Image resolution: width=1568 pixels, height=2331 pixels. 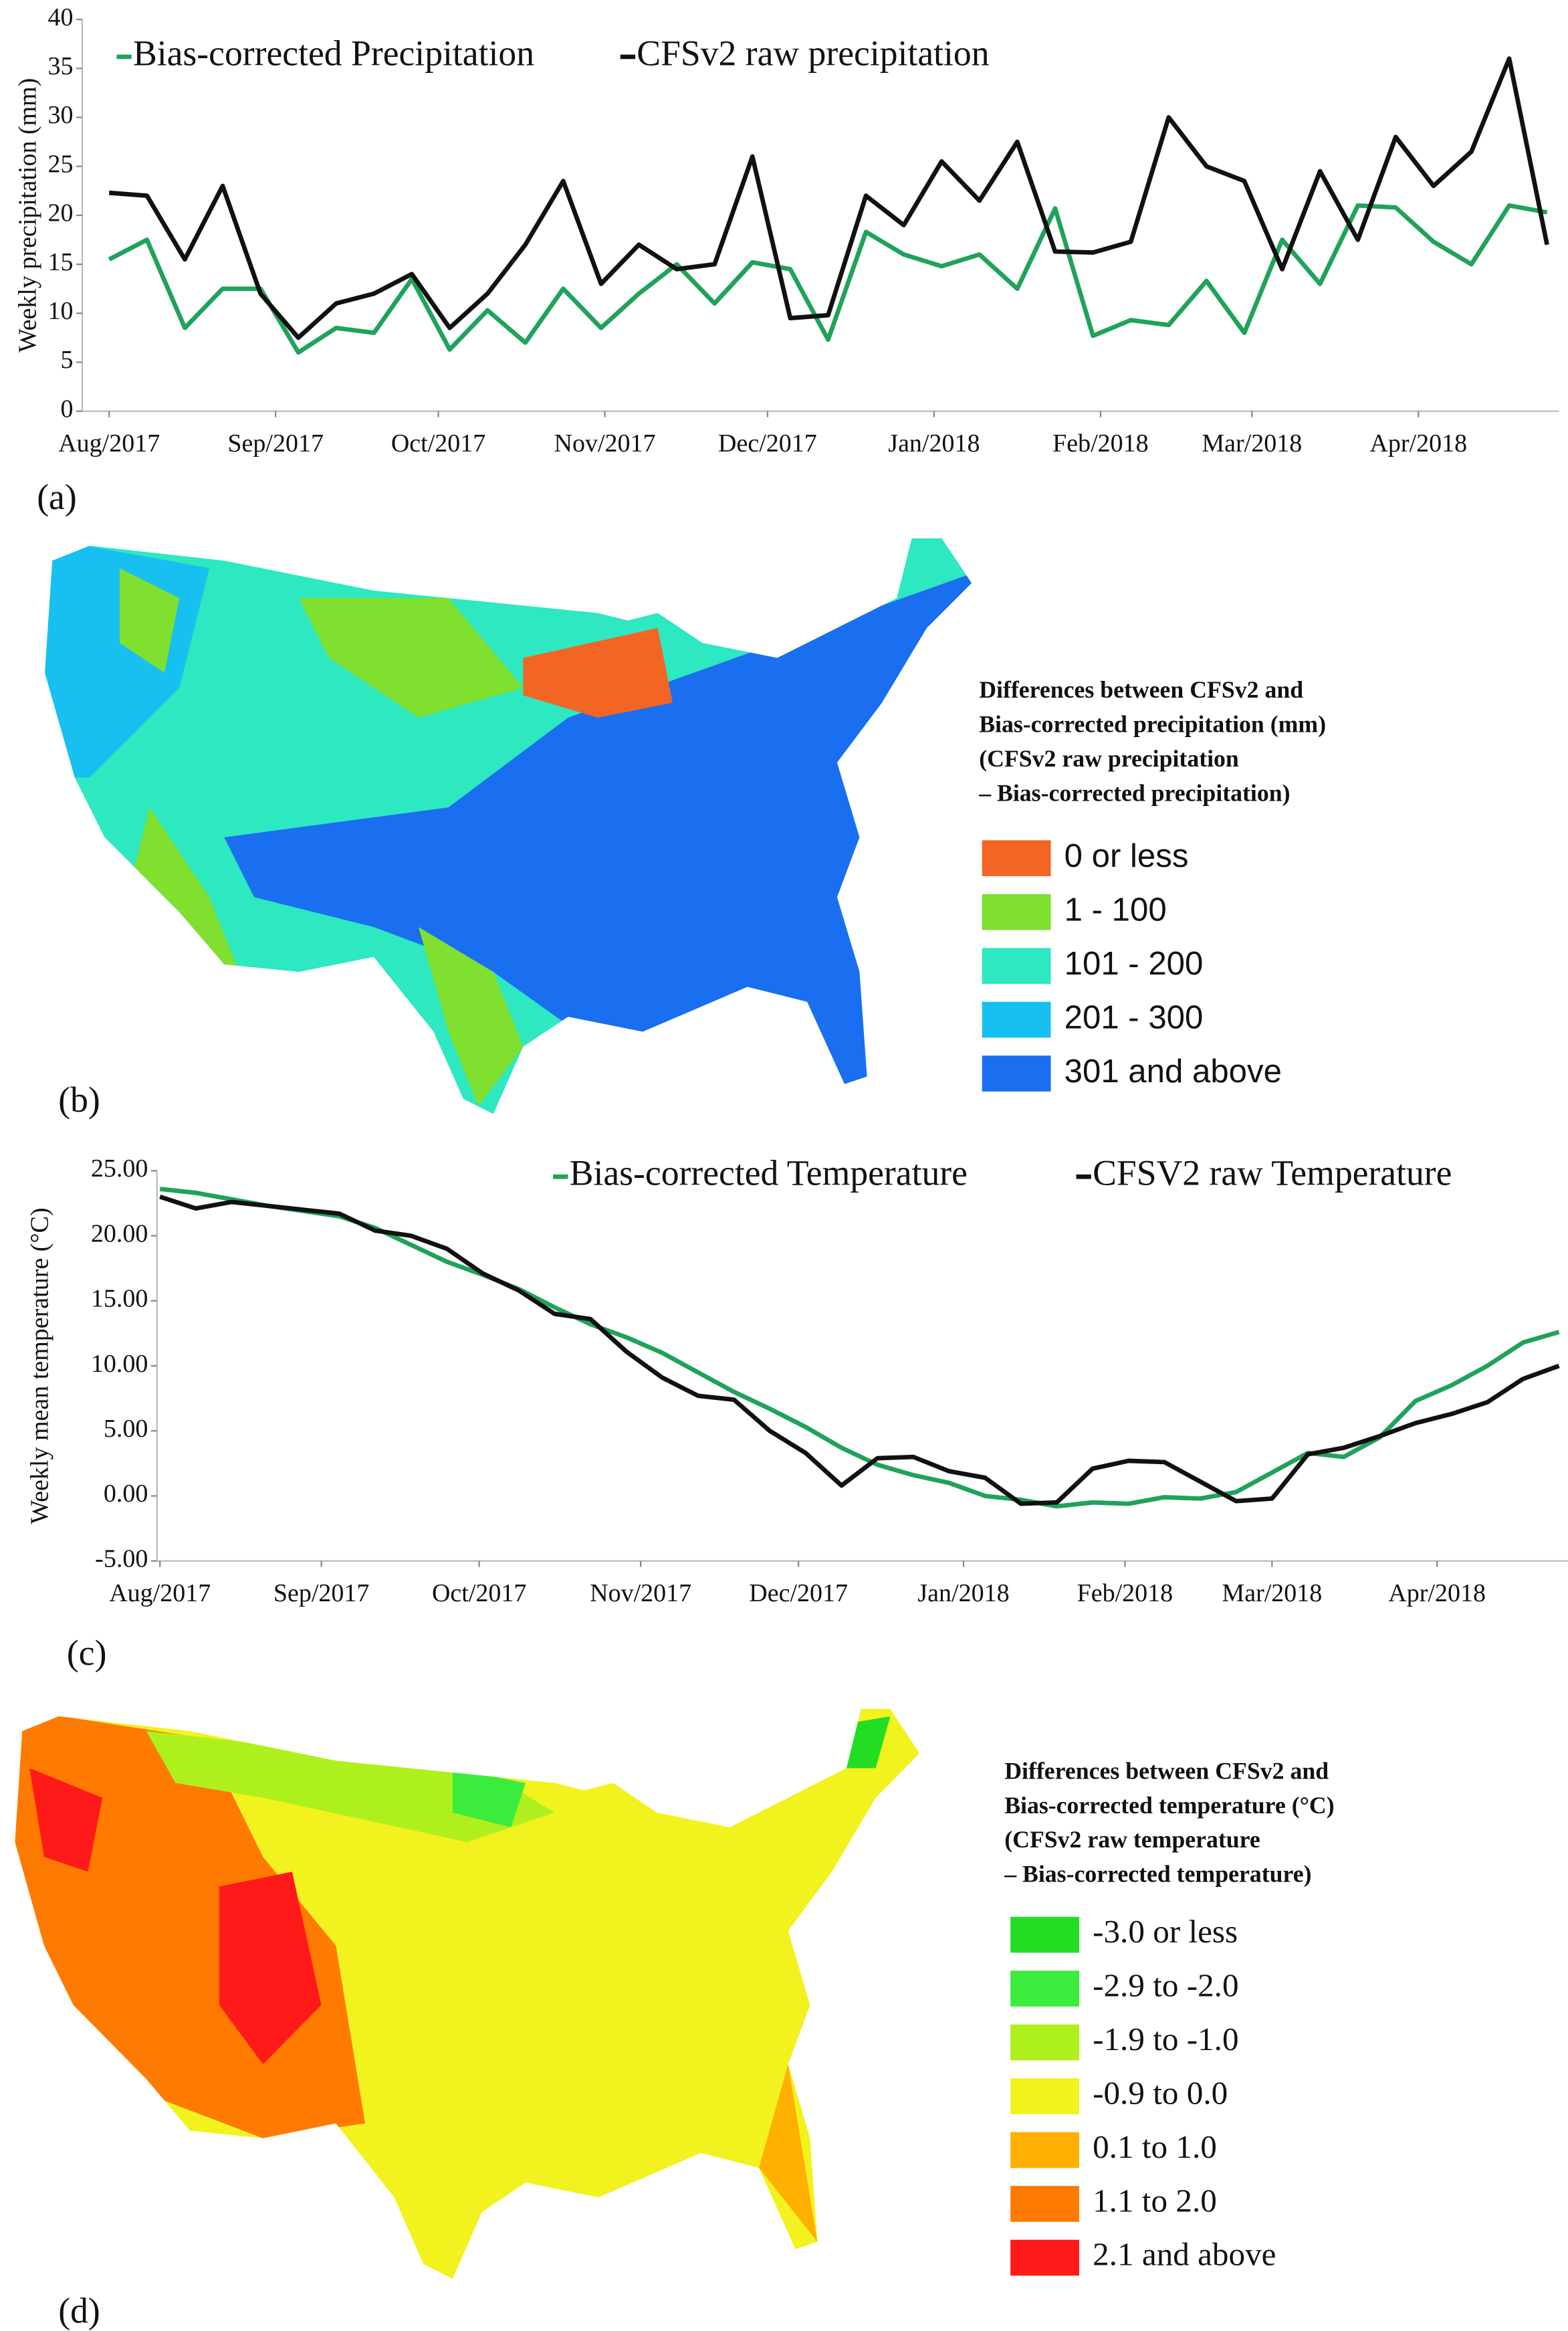 What do you see at coordinates (119, 1364) in the screenshot?
I see `y-tick-label: 10.00` at bounding box center [119, 1364].